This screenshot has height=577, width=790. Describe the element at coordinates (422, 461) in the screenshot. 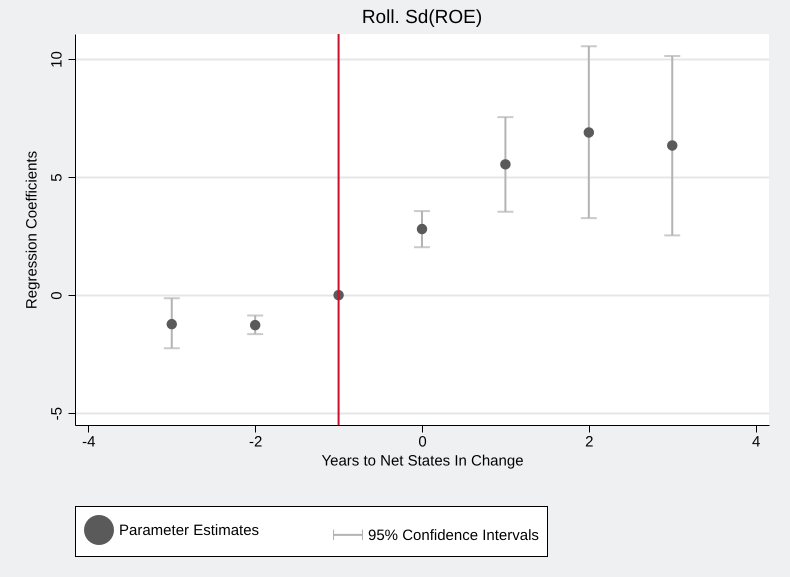

I see `x-axis-title: Years to Net States In Change` at that location.